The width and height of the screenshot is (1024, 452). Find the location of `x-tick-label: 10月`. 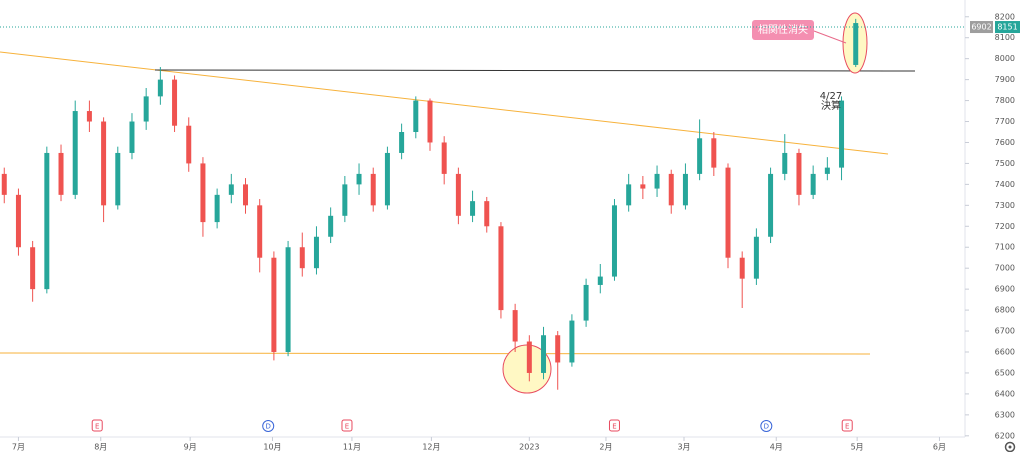

x-tick-label: 10月 is located at coordinates (272, 447).